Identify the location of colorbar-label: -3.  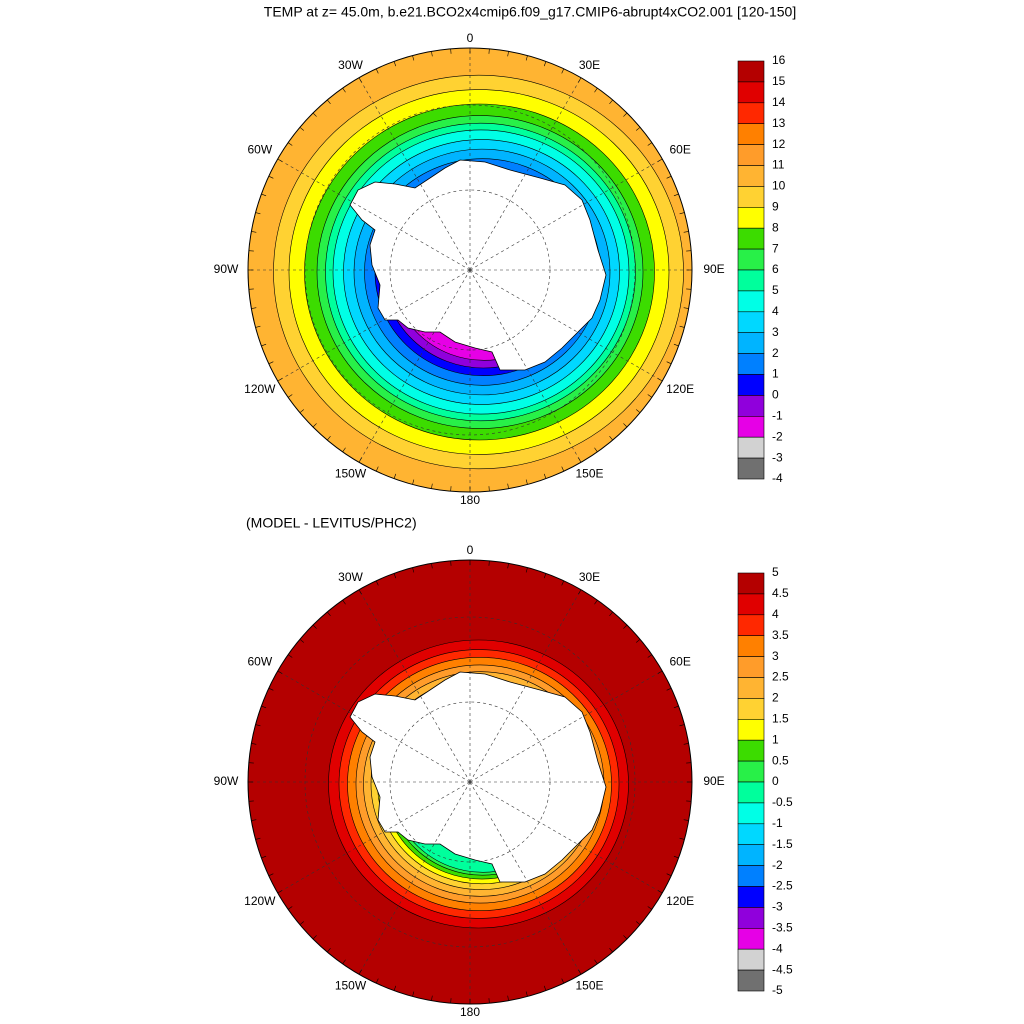
(777, 457).